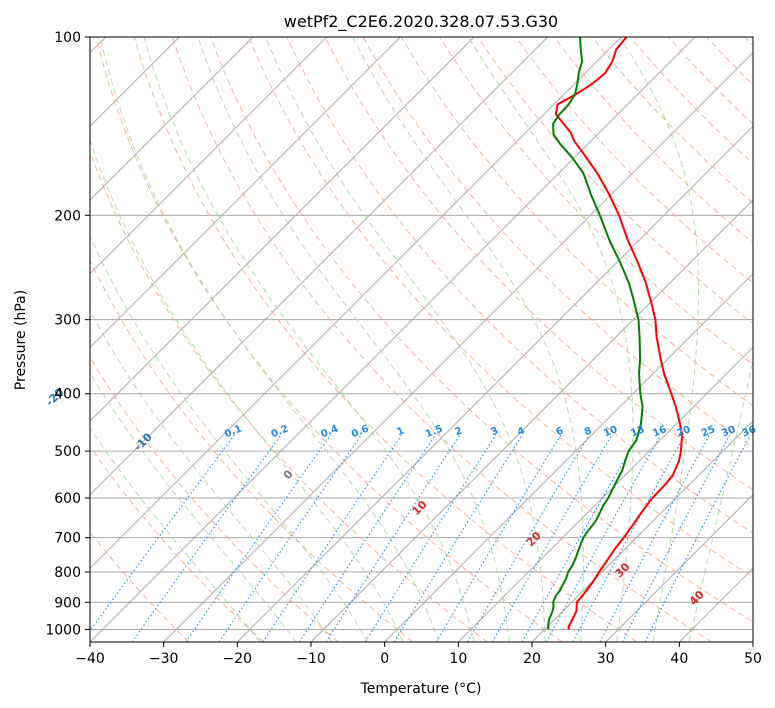  I want to click on x-tick-label: 0, so click(384, 659).